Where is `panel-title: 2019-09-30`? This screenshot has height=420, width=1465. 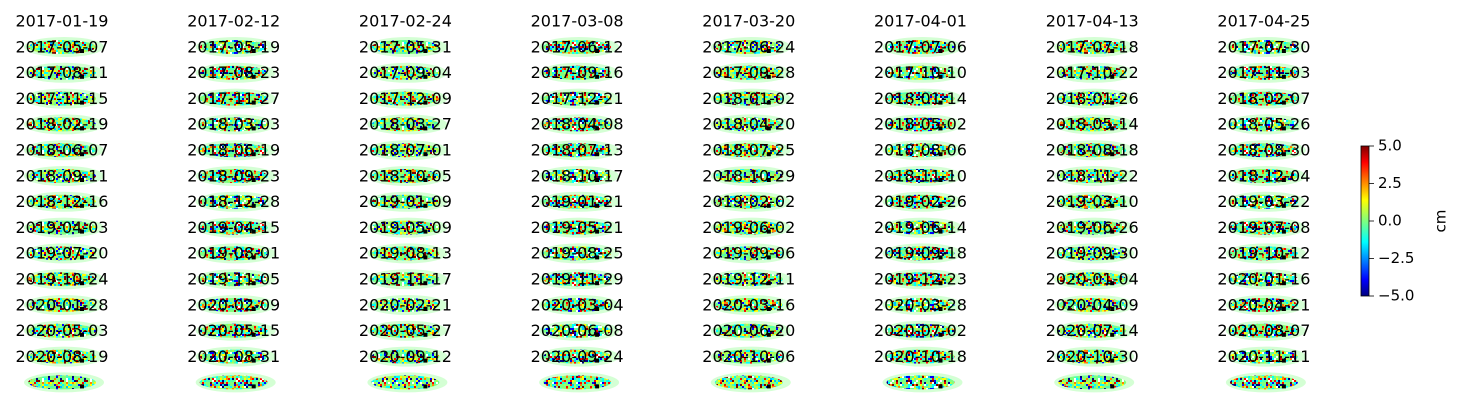 panel-title: 2019-09-30 is located at coordinates (1092, 253).